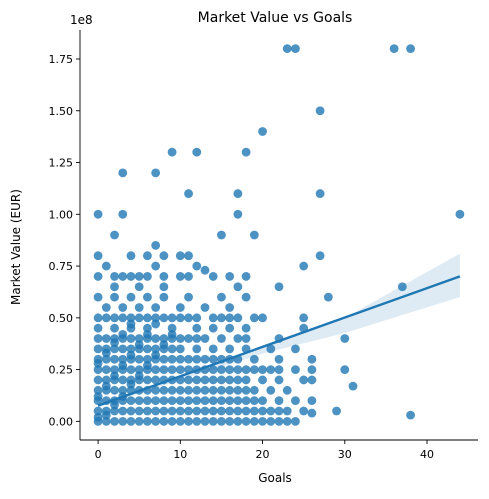 The height and width of the screenshot is (499, 489). What do you see at coordinates (61, 163) in the screenshot?
I see `y-tick-label: 1.25` at bounding box center [61, 163].